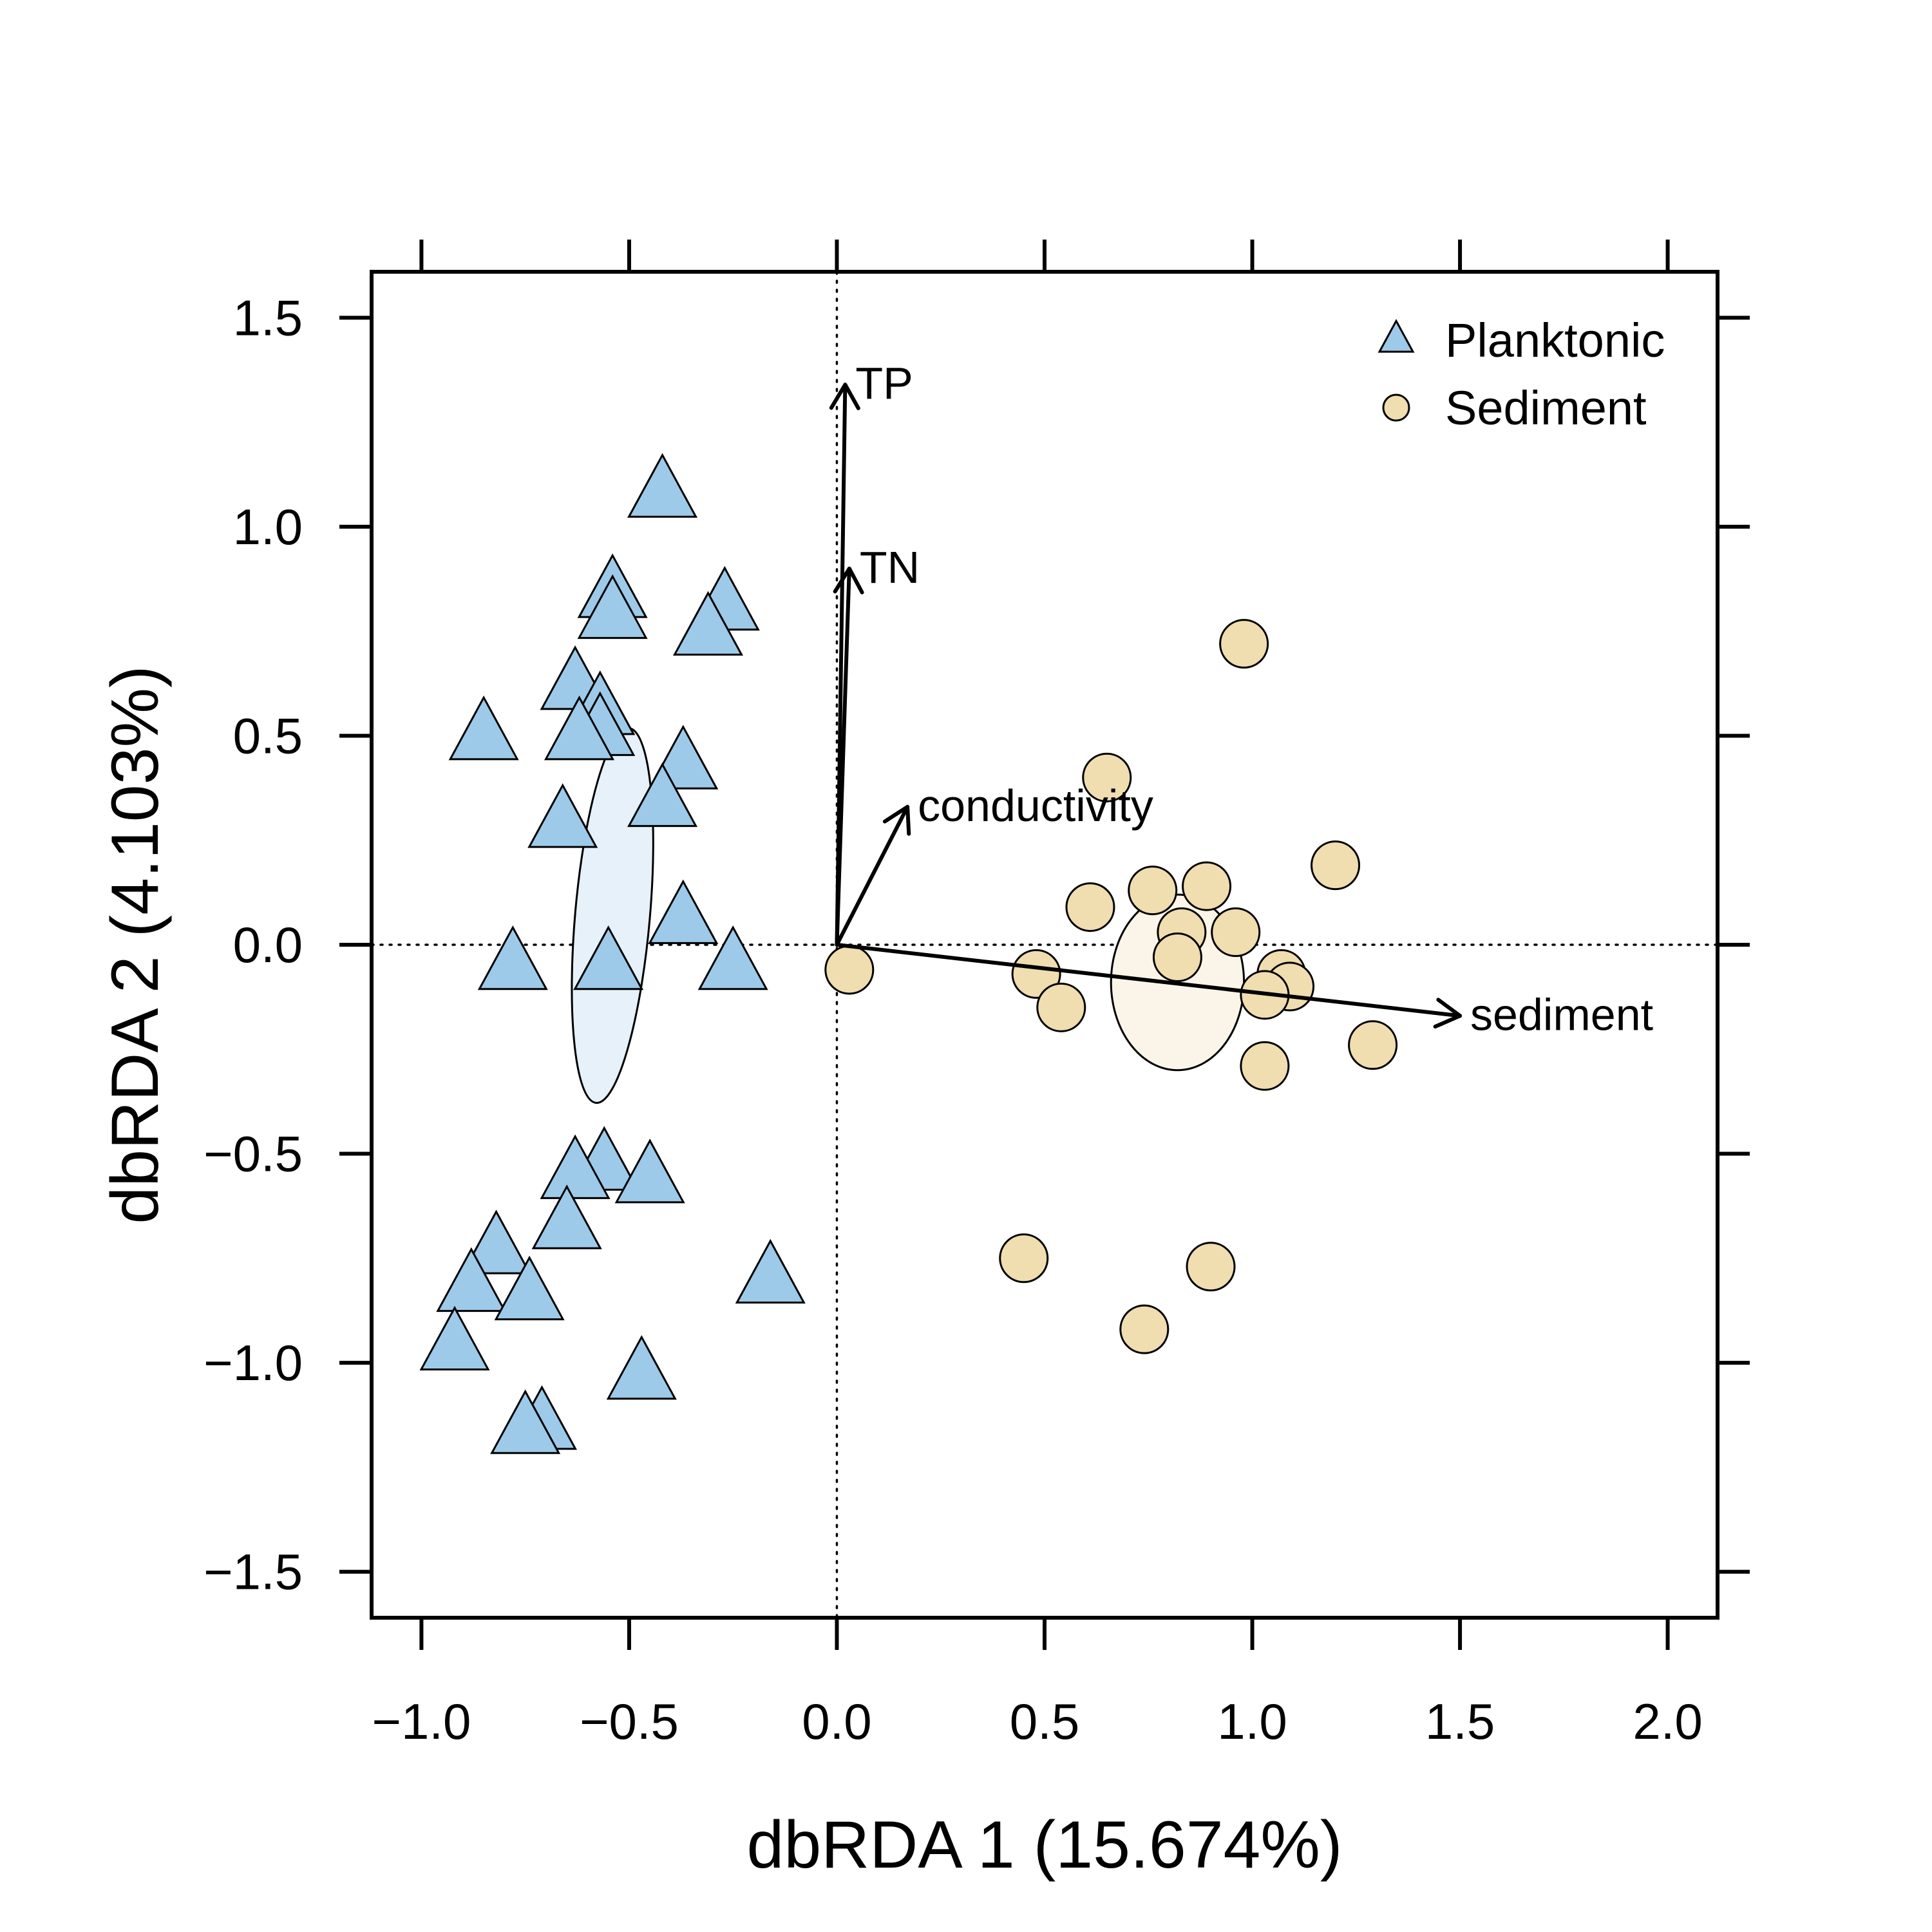 The image size is (1932, 1932). Describe the element at coordinates (268, 944) in the screenshot. I see `y-tick-label: 0.0` at that location.